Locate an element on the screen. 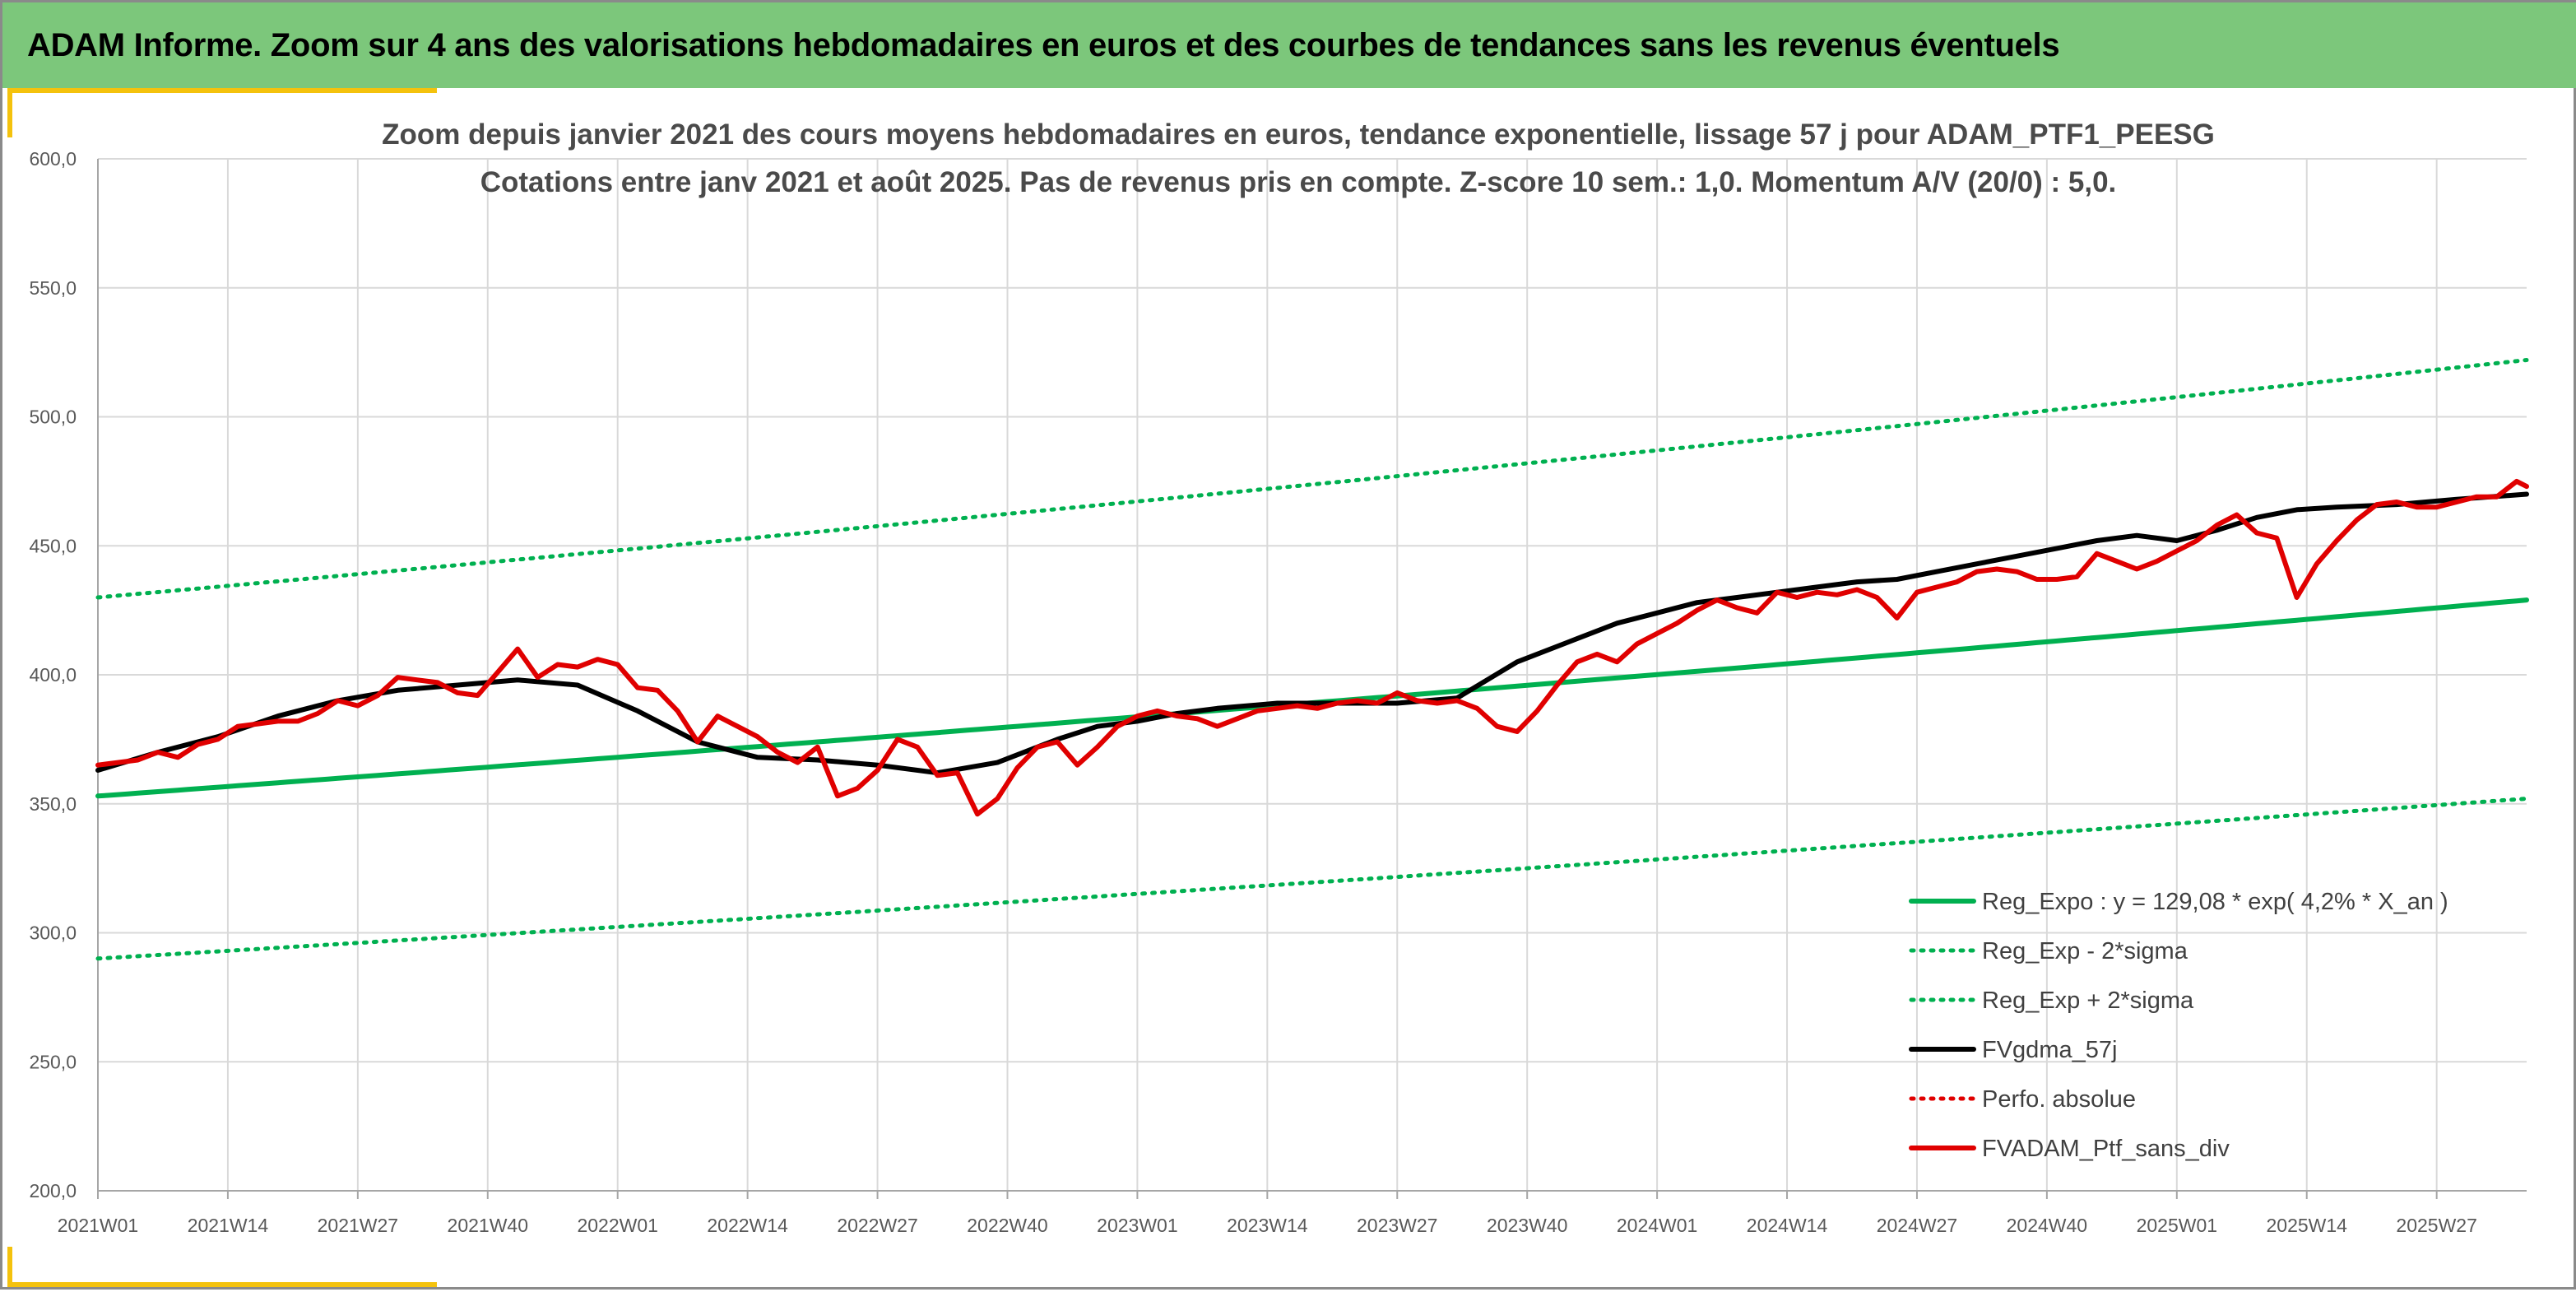  y-tick-label: 500,0 is located at coordinates (53, 418).